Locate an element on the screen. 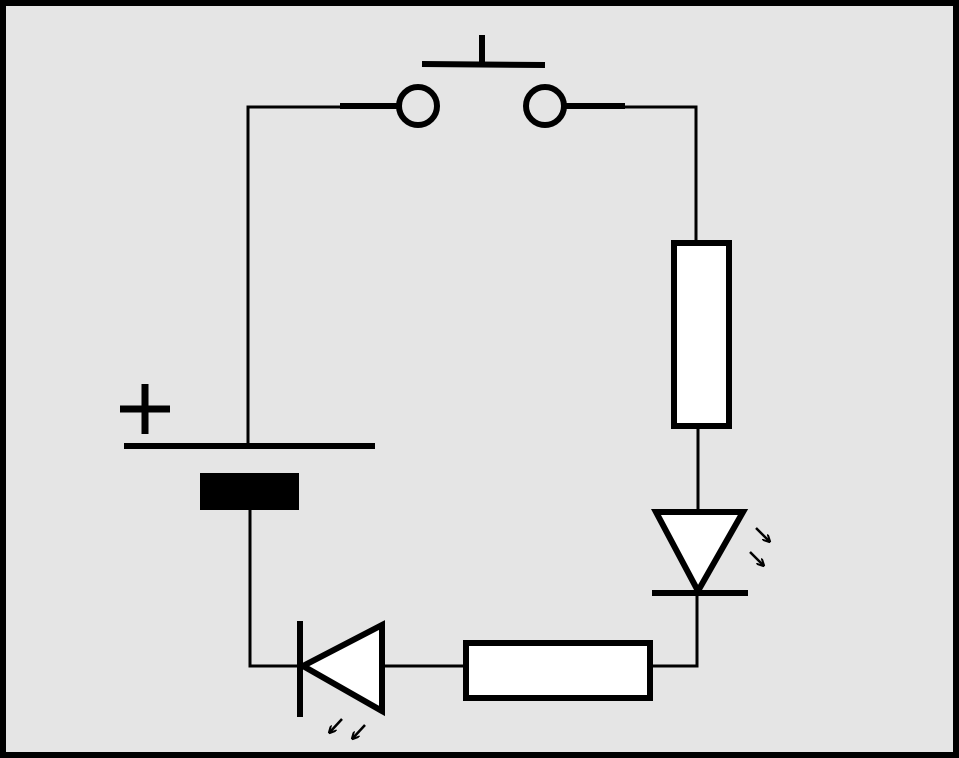  battery-negative-plate is located at coordinates (249, 491).